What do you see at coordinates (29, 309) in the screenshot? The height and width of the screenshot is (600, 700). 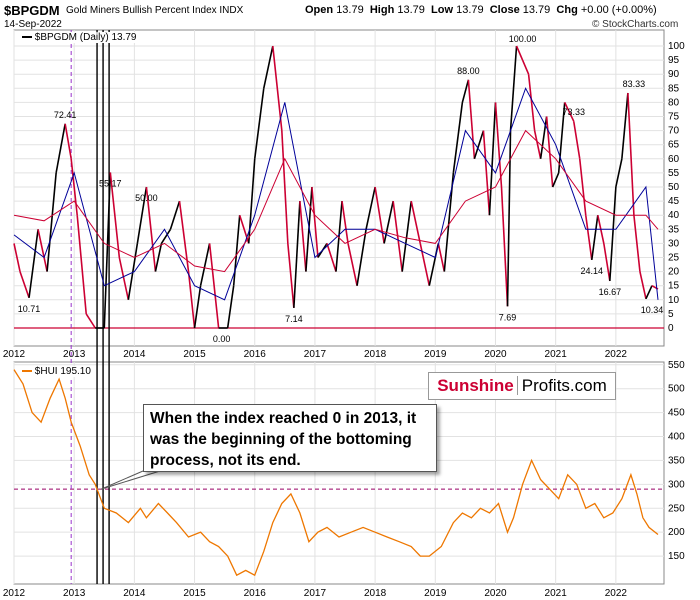 I see `bpgdm-data-label: 10.71` at bounding box center [29, 309].